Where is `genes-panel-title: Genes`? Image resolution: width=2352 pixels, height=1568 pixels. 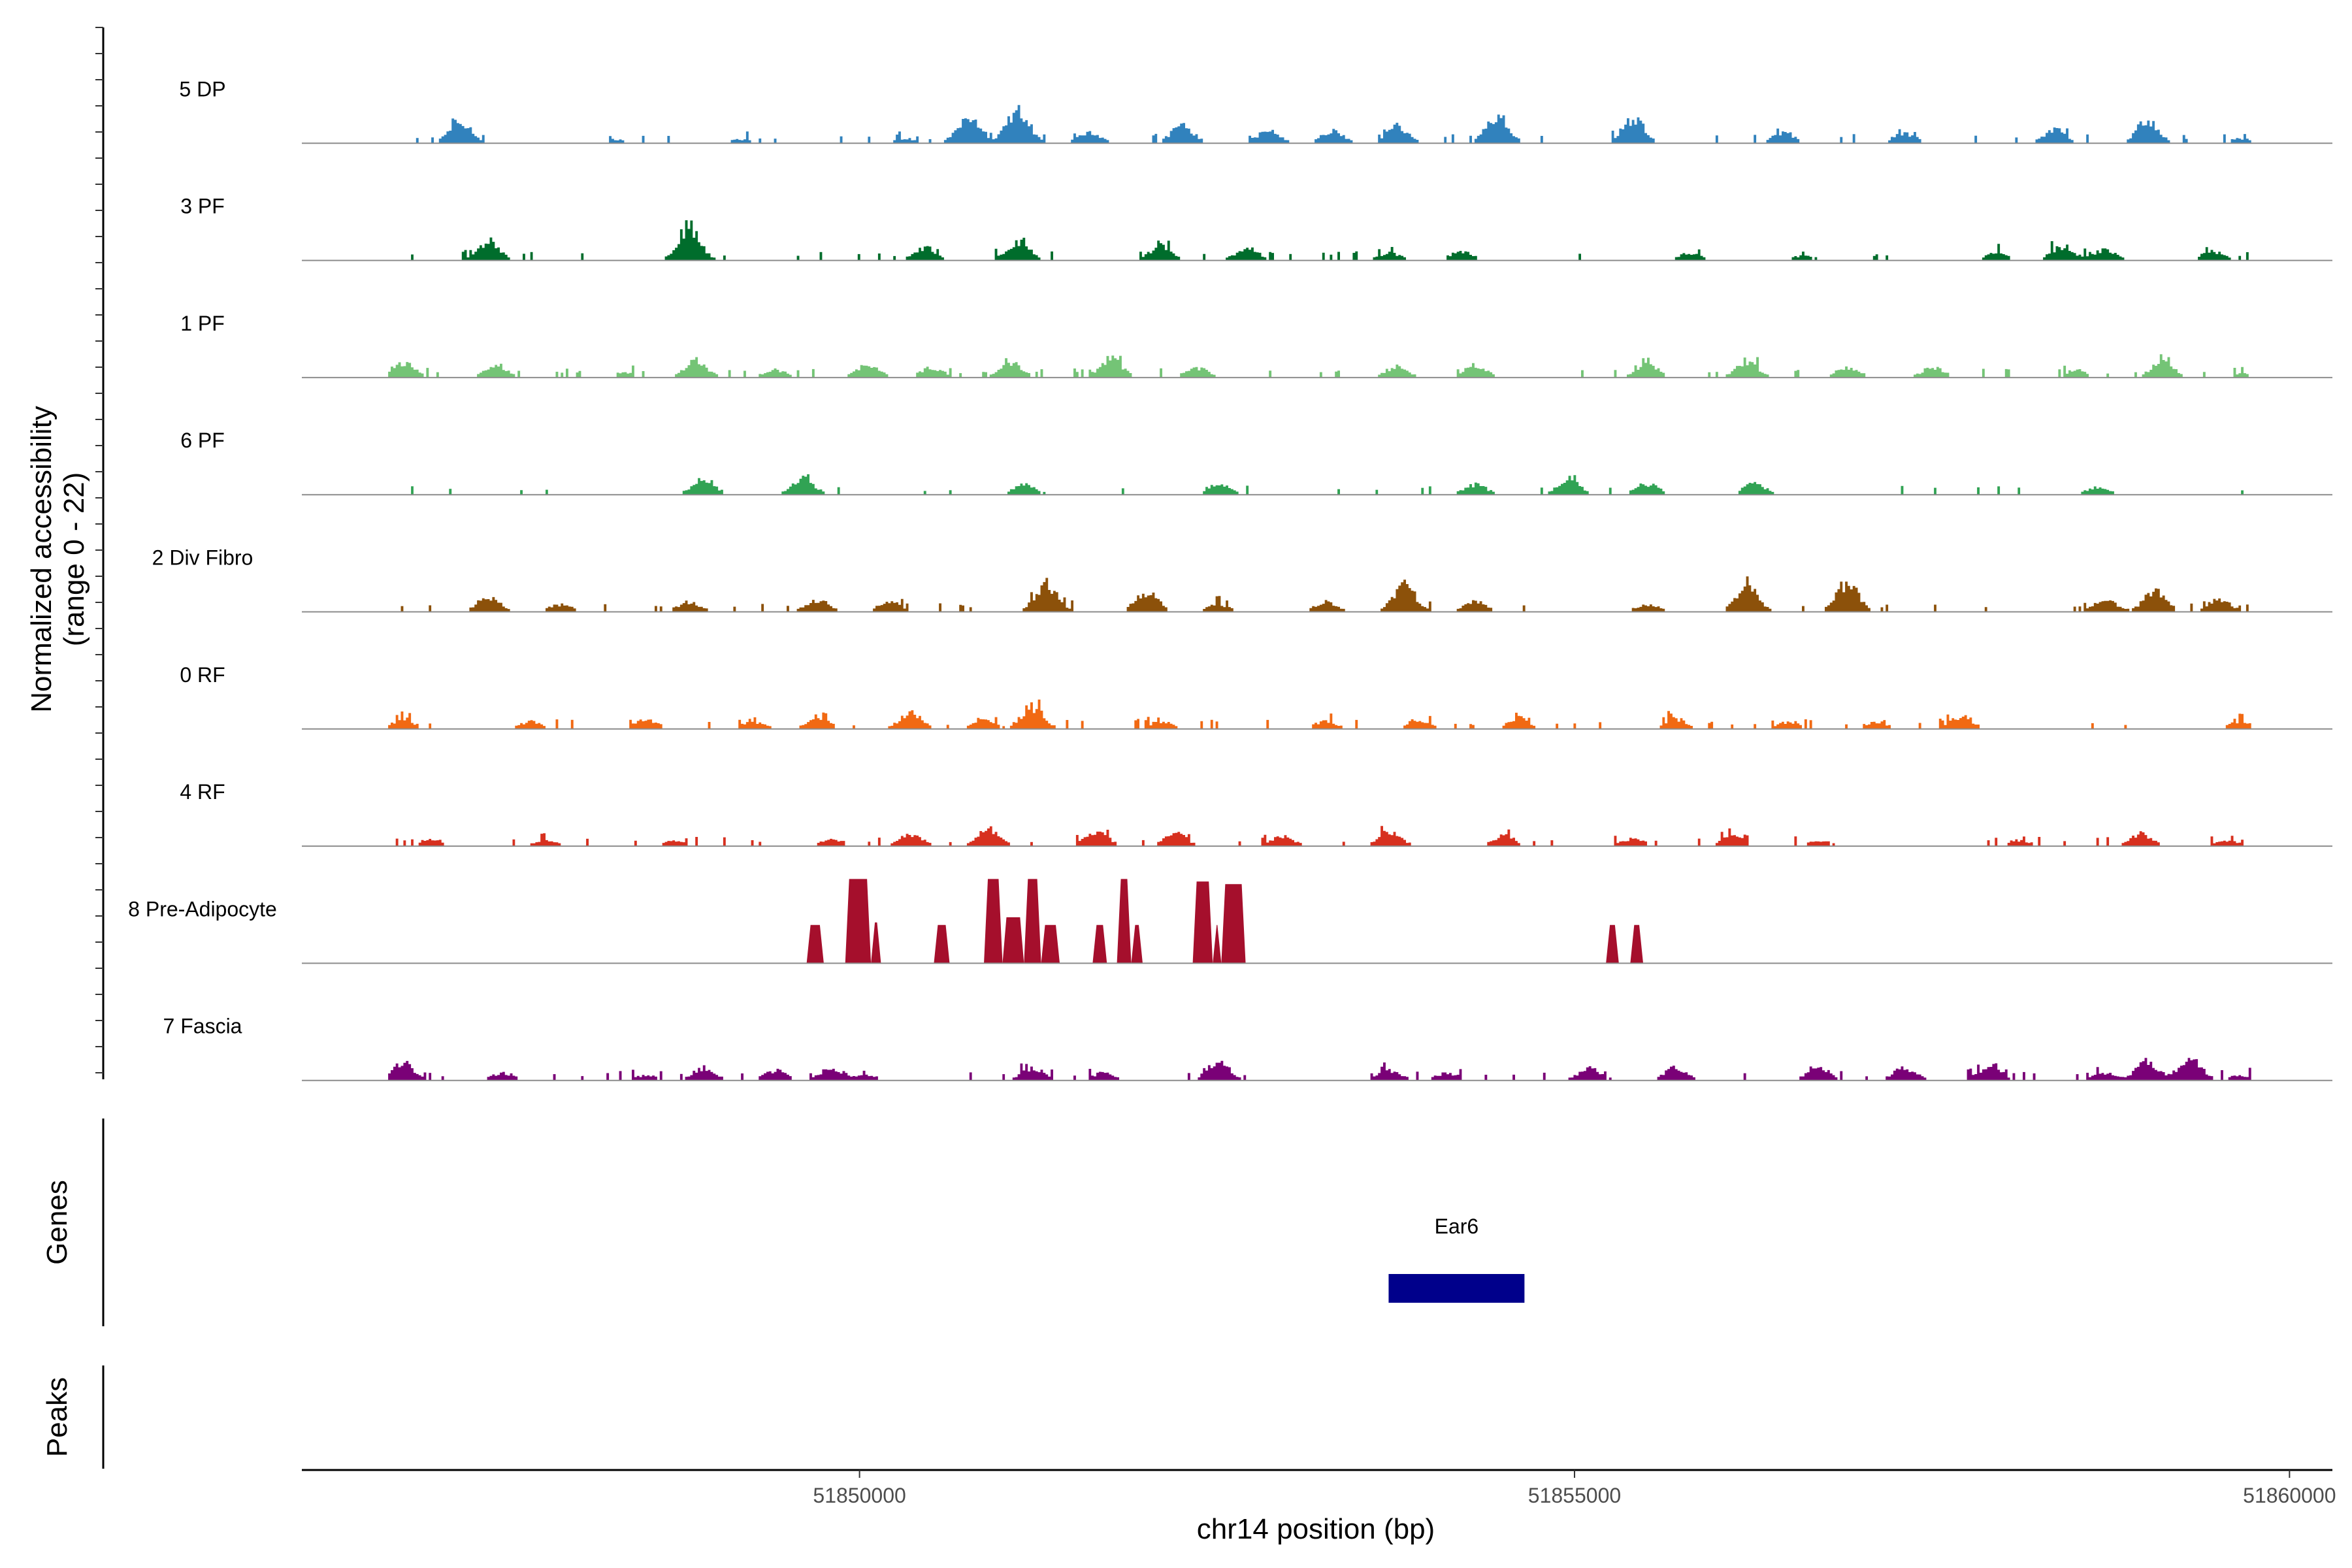
genes-panel-title: Genes is located at coordinates (57, 1222).